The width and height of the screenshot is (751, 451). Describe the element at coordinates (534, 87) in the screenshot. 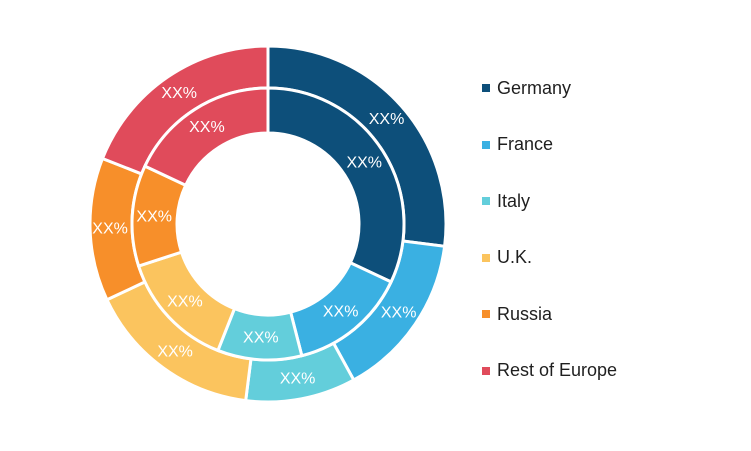

I see `legend-label-germany: Germany` at that location.